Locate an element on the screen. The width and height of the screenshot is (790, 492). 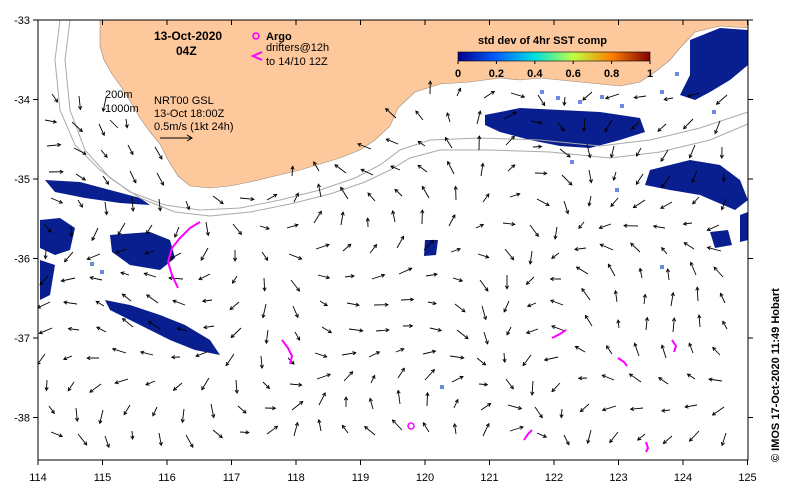
colorbar-ticks: 0 0.2 0.4 0.6 0.8 1 is located at coordinates (554, 70).